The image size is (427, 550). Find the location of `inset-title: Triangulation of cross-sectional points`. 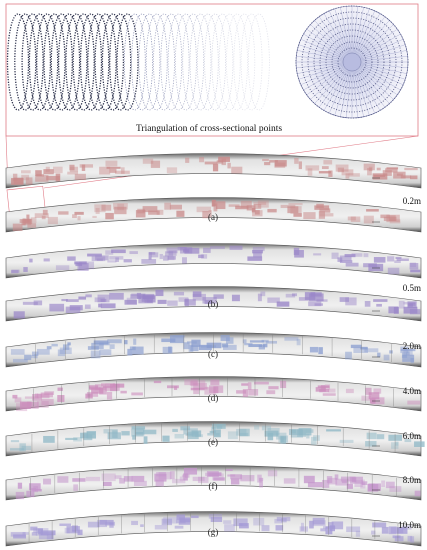

inset-title: Triangulation of cross-sectional points is located at coordinates (209, 129).